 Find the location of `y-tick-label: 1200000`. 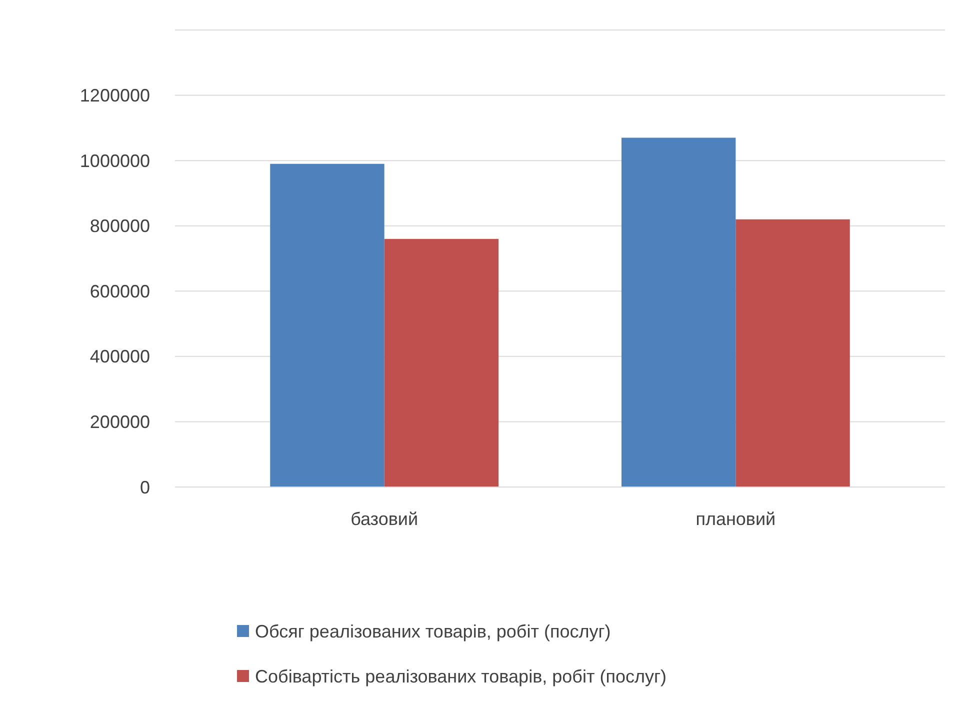

y-tick-label: 1200000 is located at coordinates (115, 96).